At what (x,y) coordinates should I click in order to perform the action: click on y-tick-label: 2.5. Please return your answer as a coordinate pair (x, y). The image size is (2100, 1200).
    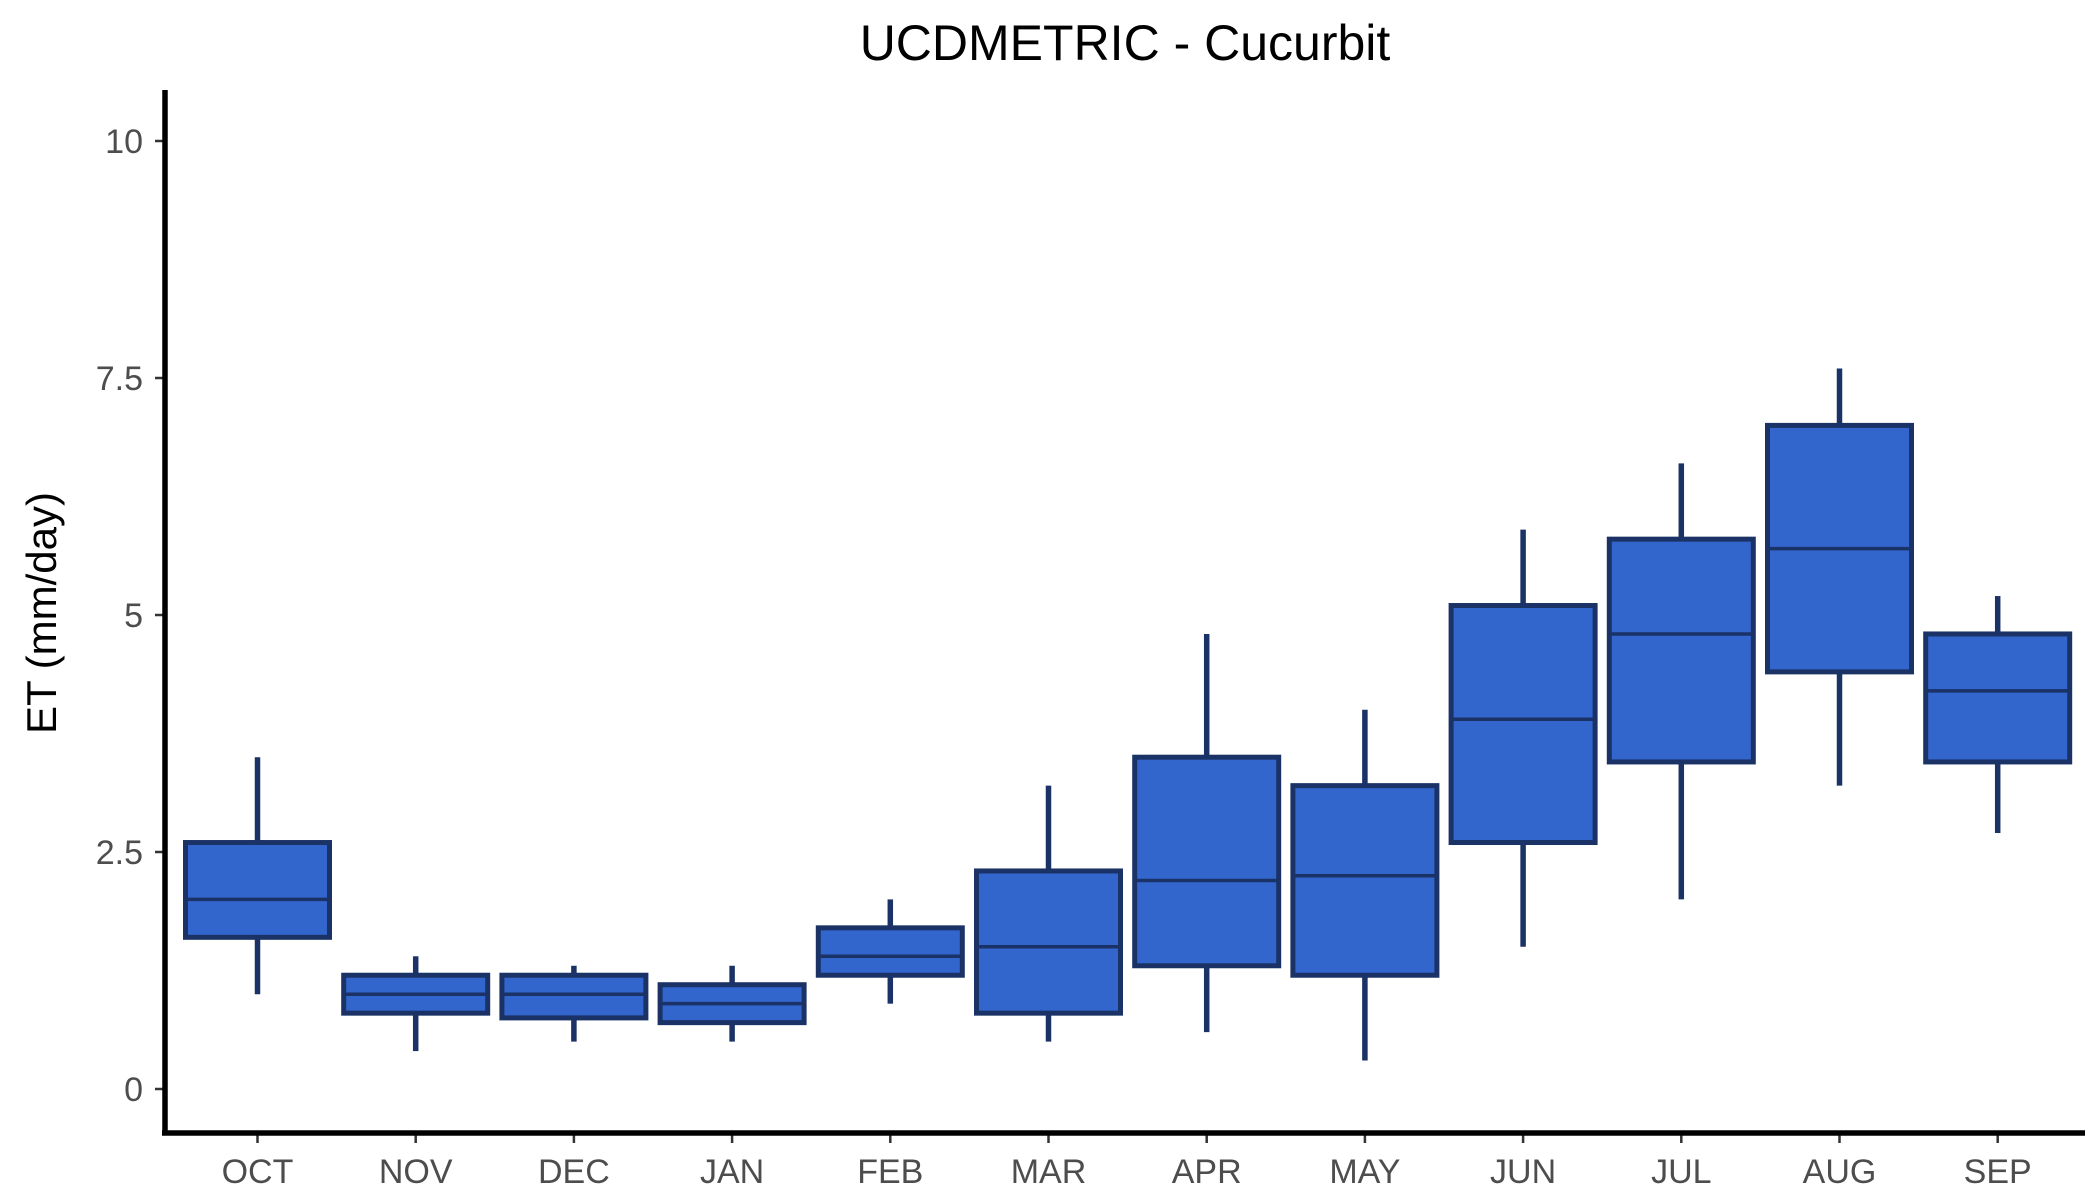
    Looking at the image, I should click on (119, 853).